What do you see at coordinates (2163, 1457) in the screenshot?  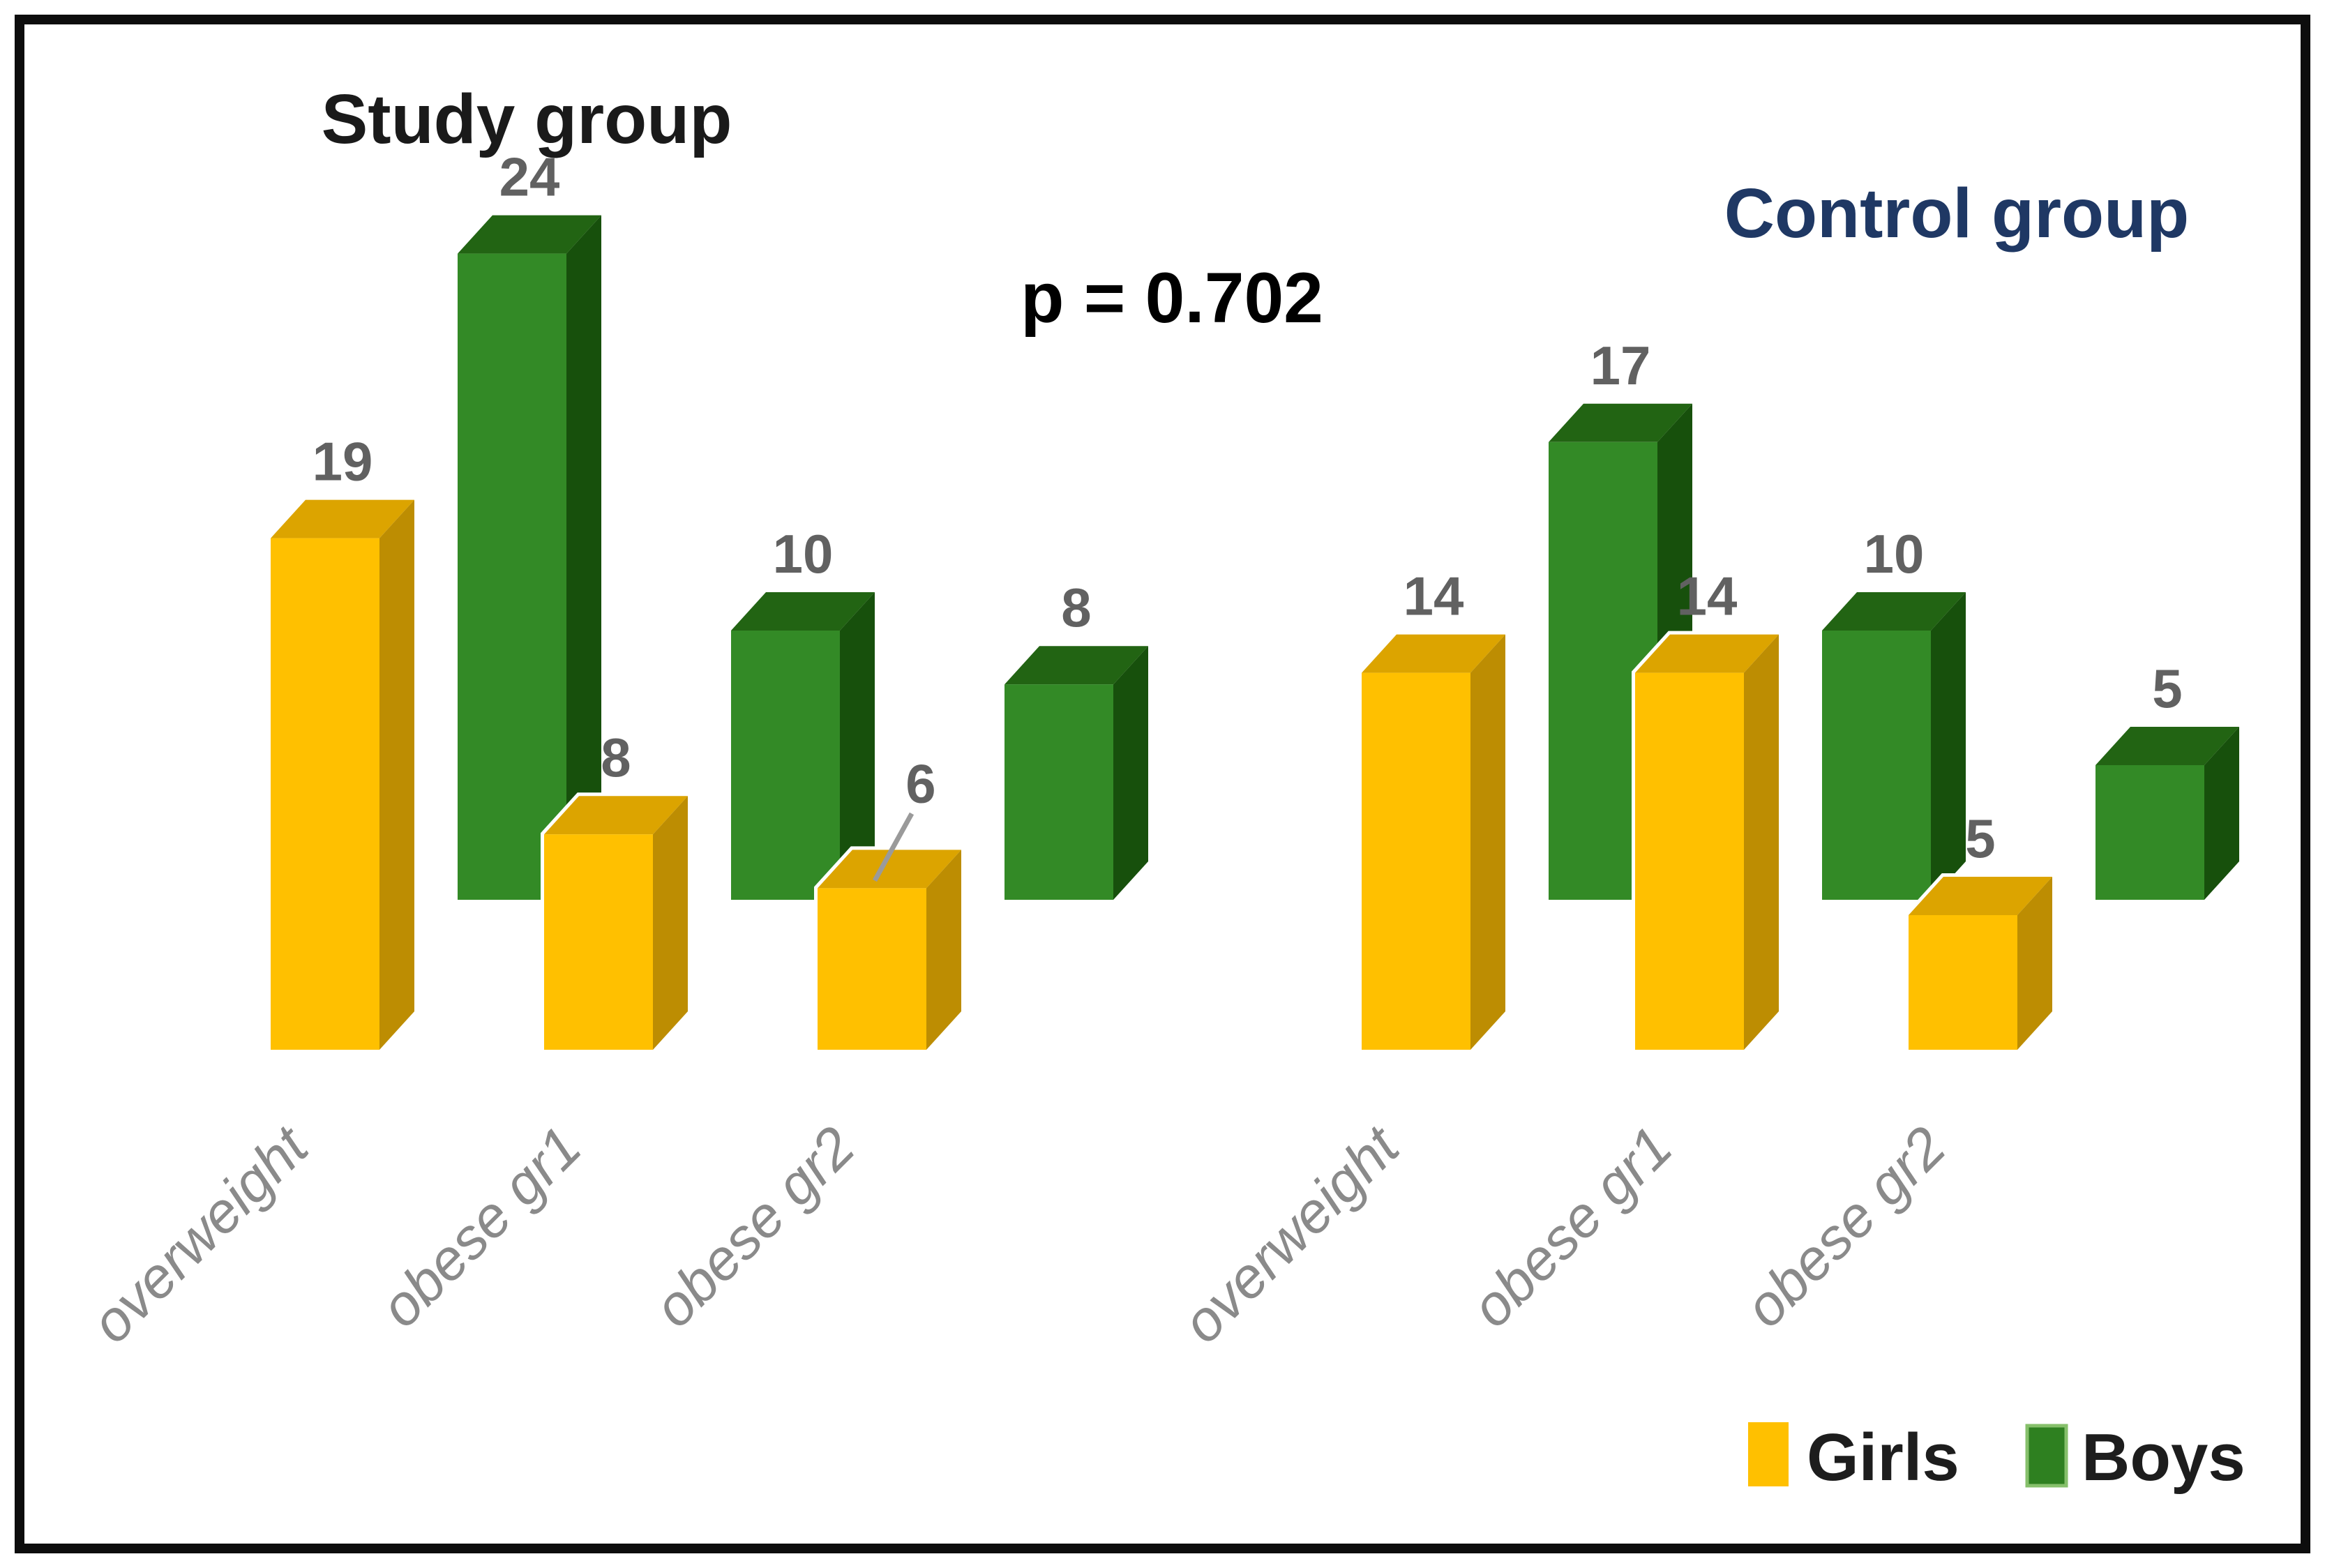 I see `legend-boys-label: Boys` at bounding box center [2163, 1457].